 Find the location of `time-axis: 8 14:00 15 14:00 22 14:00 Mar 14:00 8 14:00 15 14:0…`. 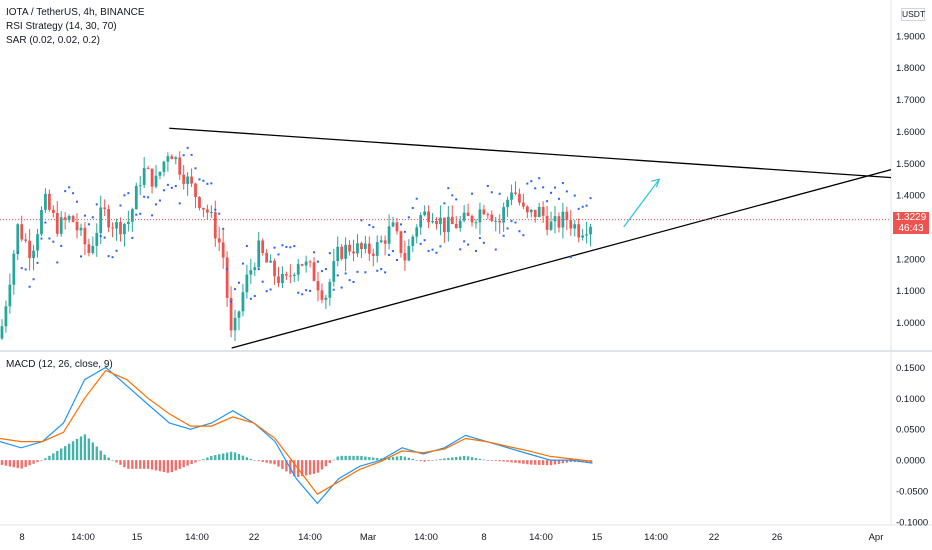

time-axis: 8 14:00 15 14:00 22 14:00 Mar 14:00 8 14:00 15 14:0… is located at coordinates (451, 537).